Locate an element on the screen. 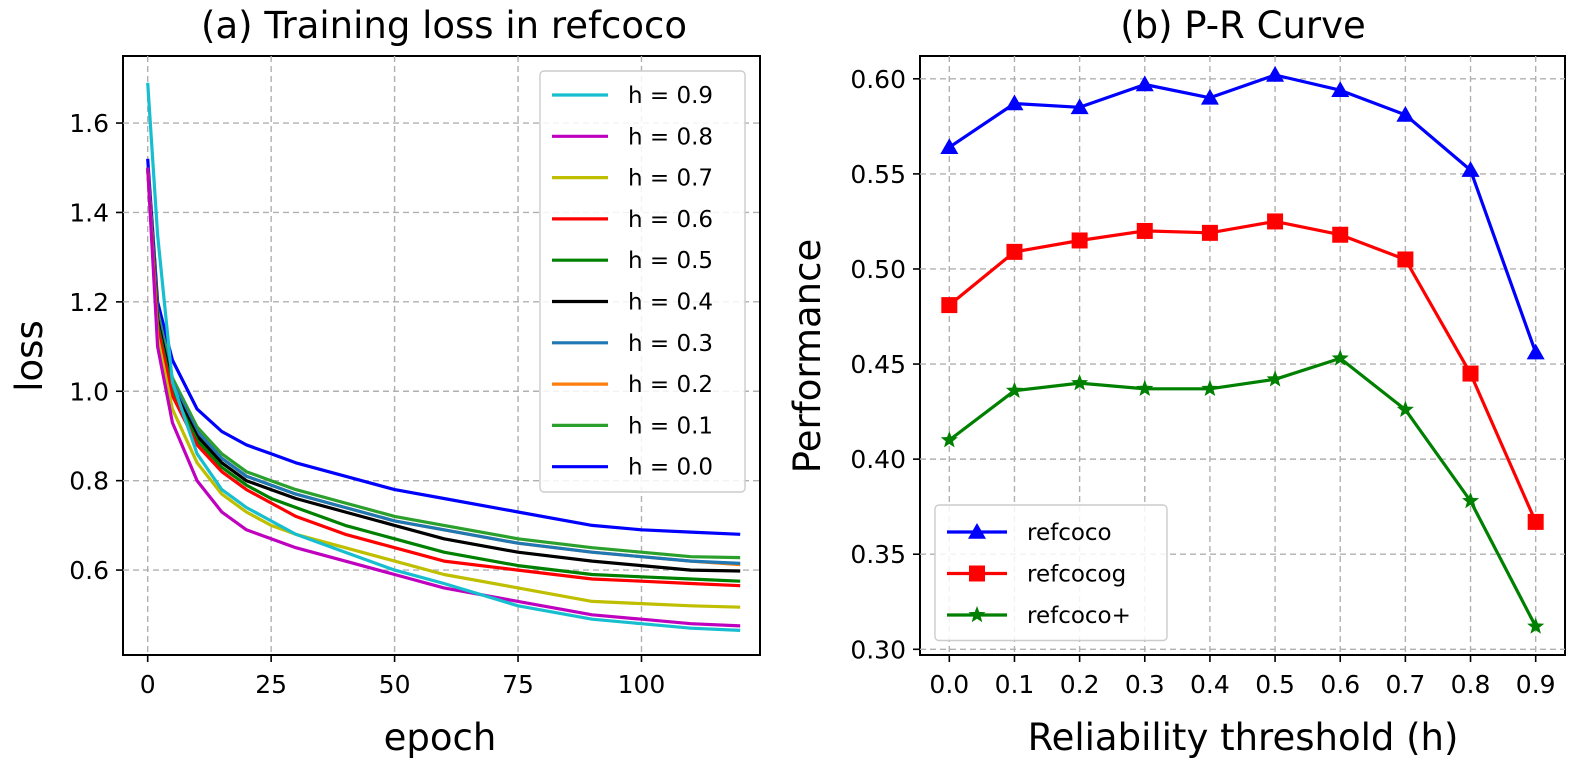  chart-a-x-axis-label: epoch is located at coordinates (440, 737).